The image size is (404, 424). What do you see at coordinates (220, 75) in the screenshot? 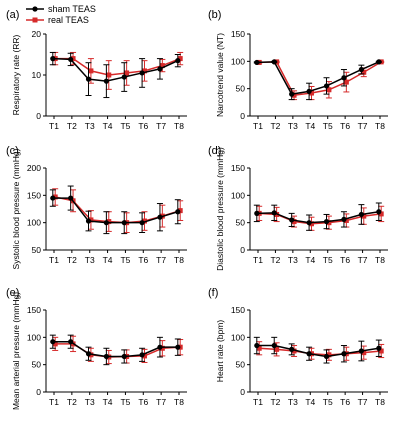
I see `y-axis-label: Narcotrend value (NT)` at bounding box center [220, 75].